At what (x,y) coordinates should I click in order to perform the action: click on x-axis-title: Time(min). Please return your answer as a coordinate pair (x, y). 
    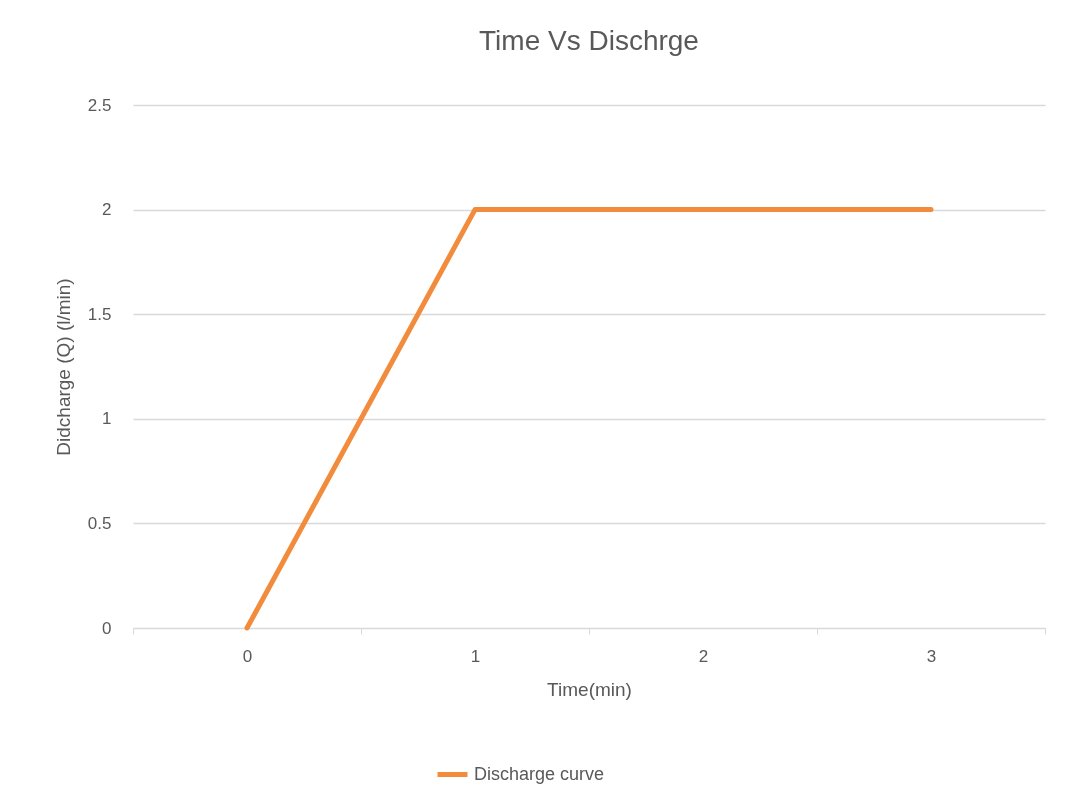
    Looking at the image, I should click on (589, 689).